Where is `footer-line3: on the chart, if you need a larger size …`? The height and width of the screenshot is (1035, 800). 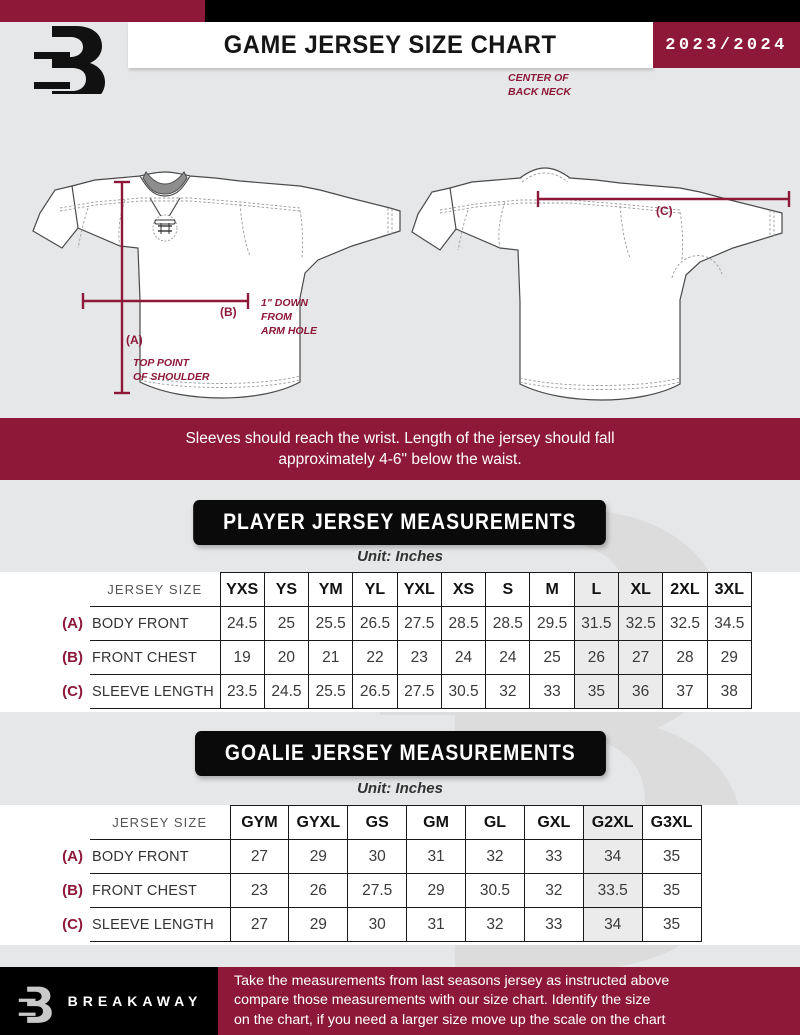
footer-line3: on the chart, if you need a larger size … is located at coordinates (450, 1019).